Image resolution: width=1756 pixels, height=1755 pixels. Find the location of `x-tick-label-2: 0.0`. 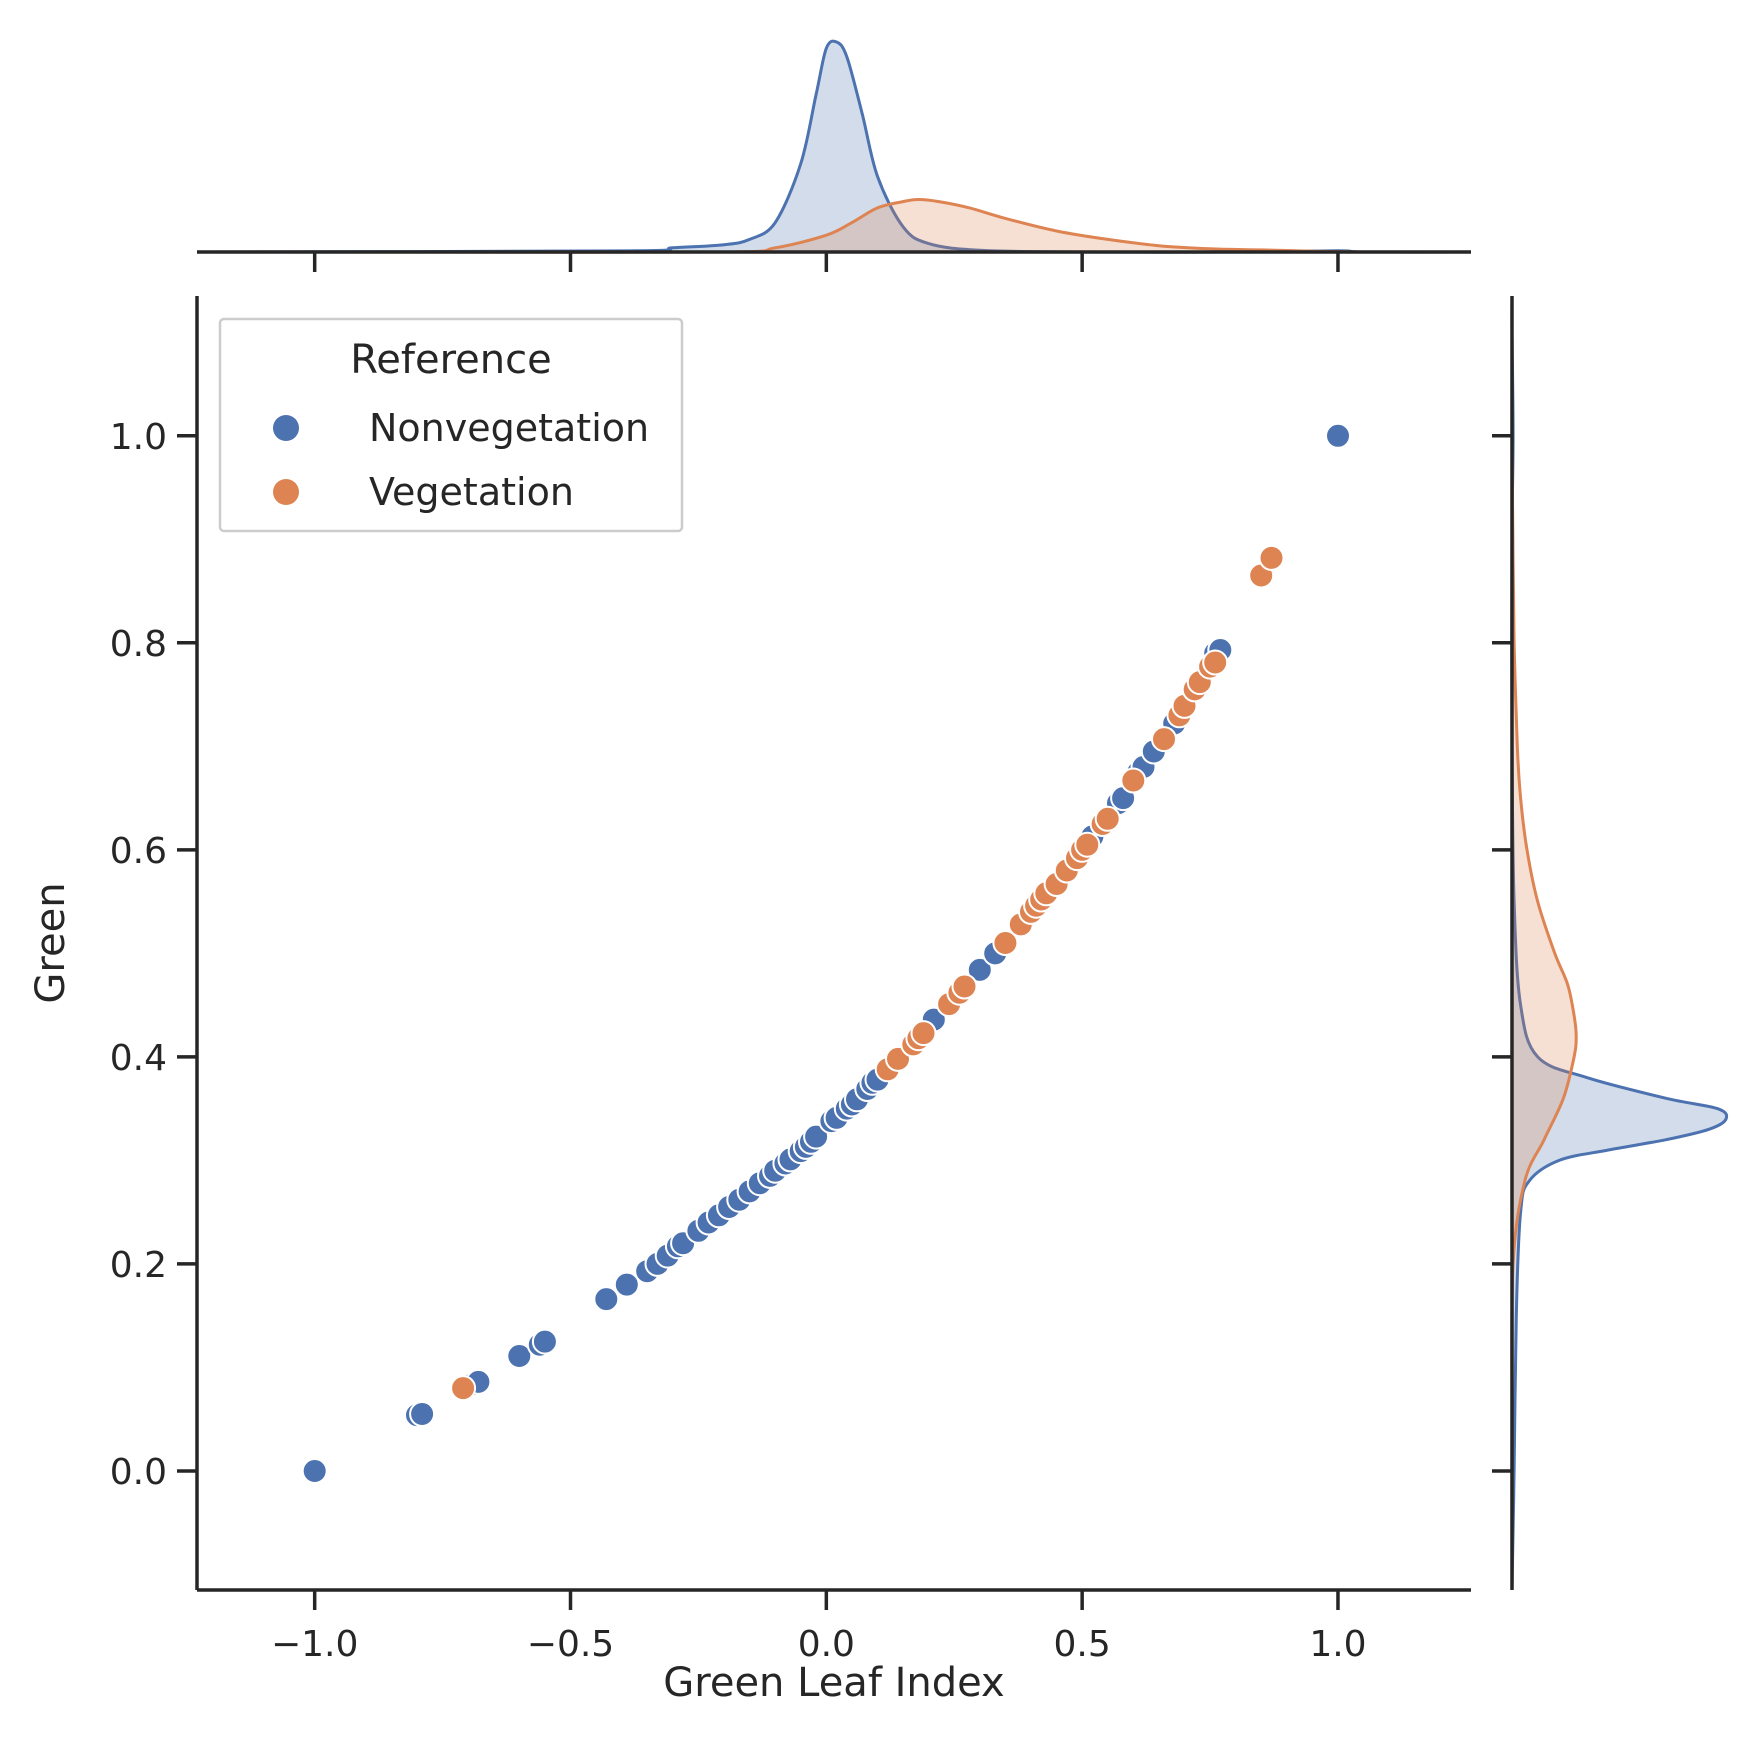

x-tick-label-2: 0.0 is located at coordinates (826, 1644).